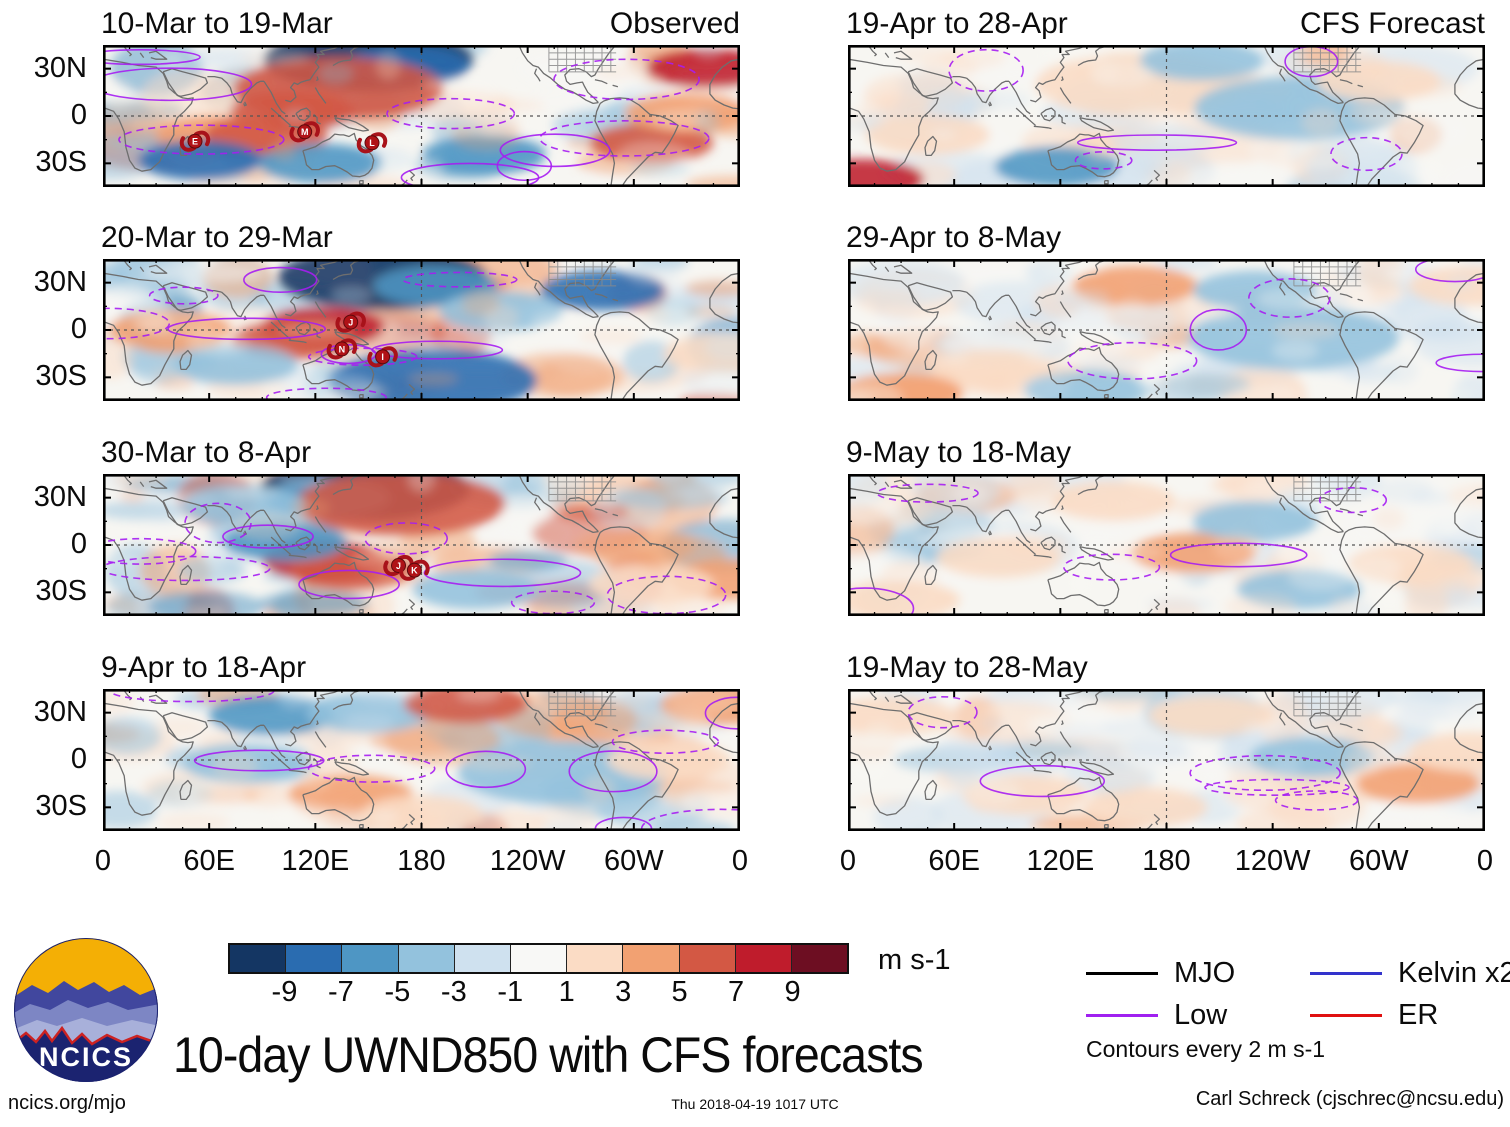 The image size is (1510, 1127). I want to click on kelvin-line-sample, so click(1346, 973).